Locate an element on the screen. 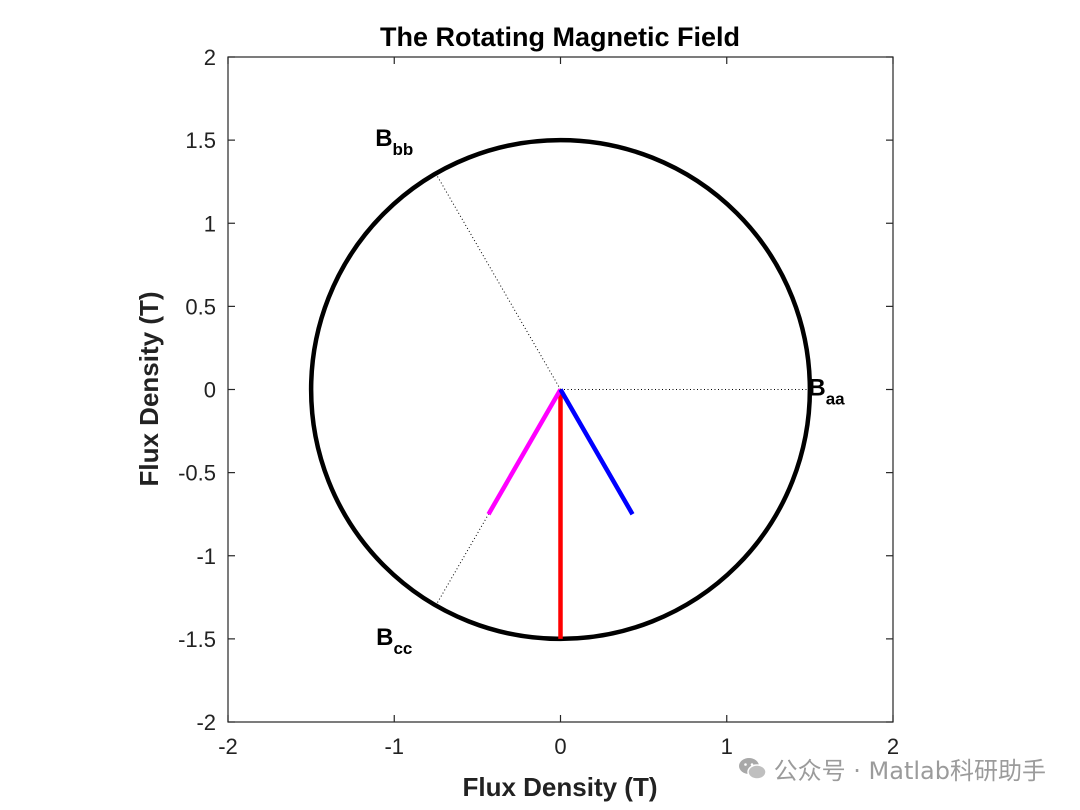 The width and height of the screenshot is (1080, 810). y-tick-label: 0 is located at coordinates (210, 390).